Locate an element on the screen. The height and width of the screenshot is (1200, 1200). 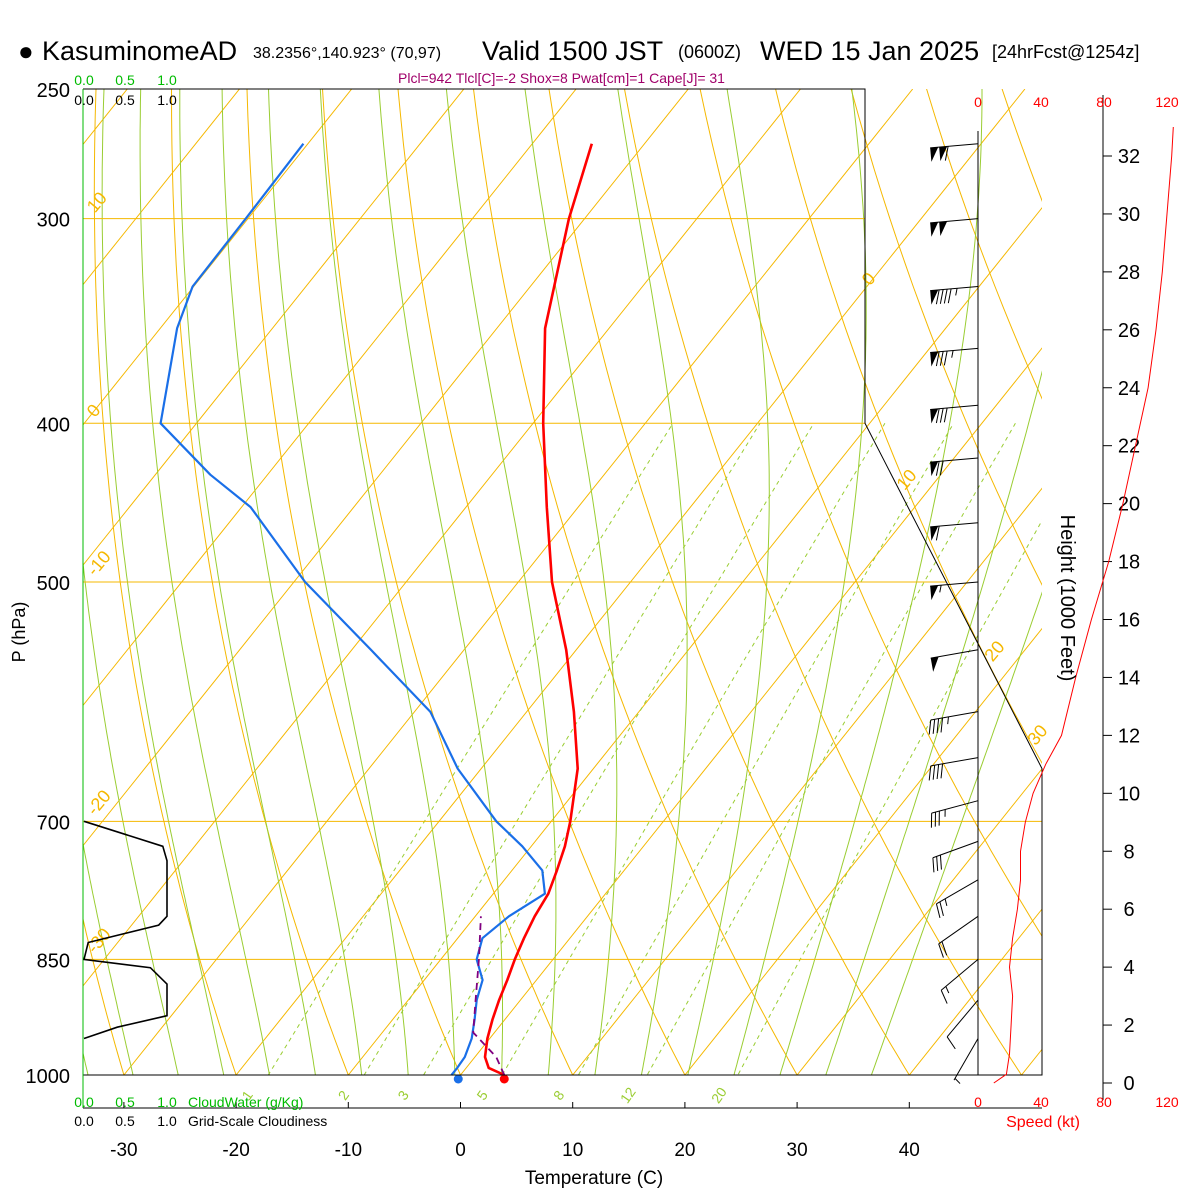
pressure-tick-label: 700 is located at coordinates (53, 823).